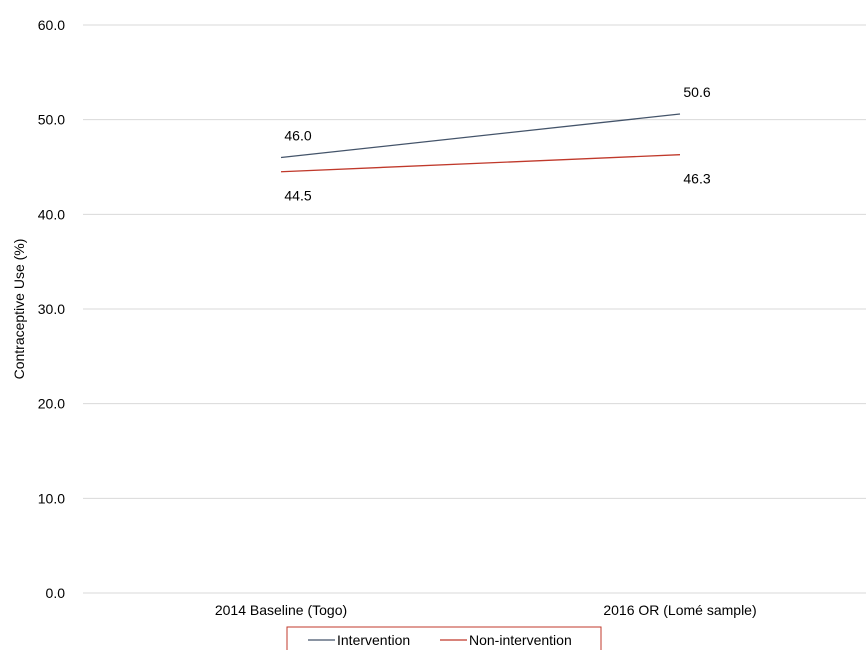 Image resolution: width=866 pixels, height=655 pixels. I want to click on data-label: 46.0, so click(297, 136).